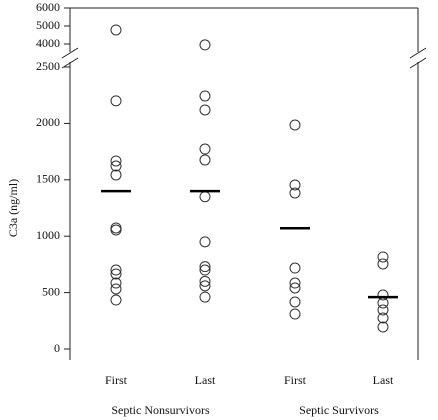 This screenshot has height=420, width=438. I want to click on y-tick-label: 2000, so click(48, 122).